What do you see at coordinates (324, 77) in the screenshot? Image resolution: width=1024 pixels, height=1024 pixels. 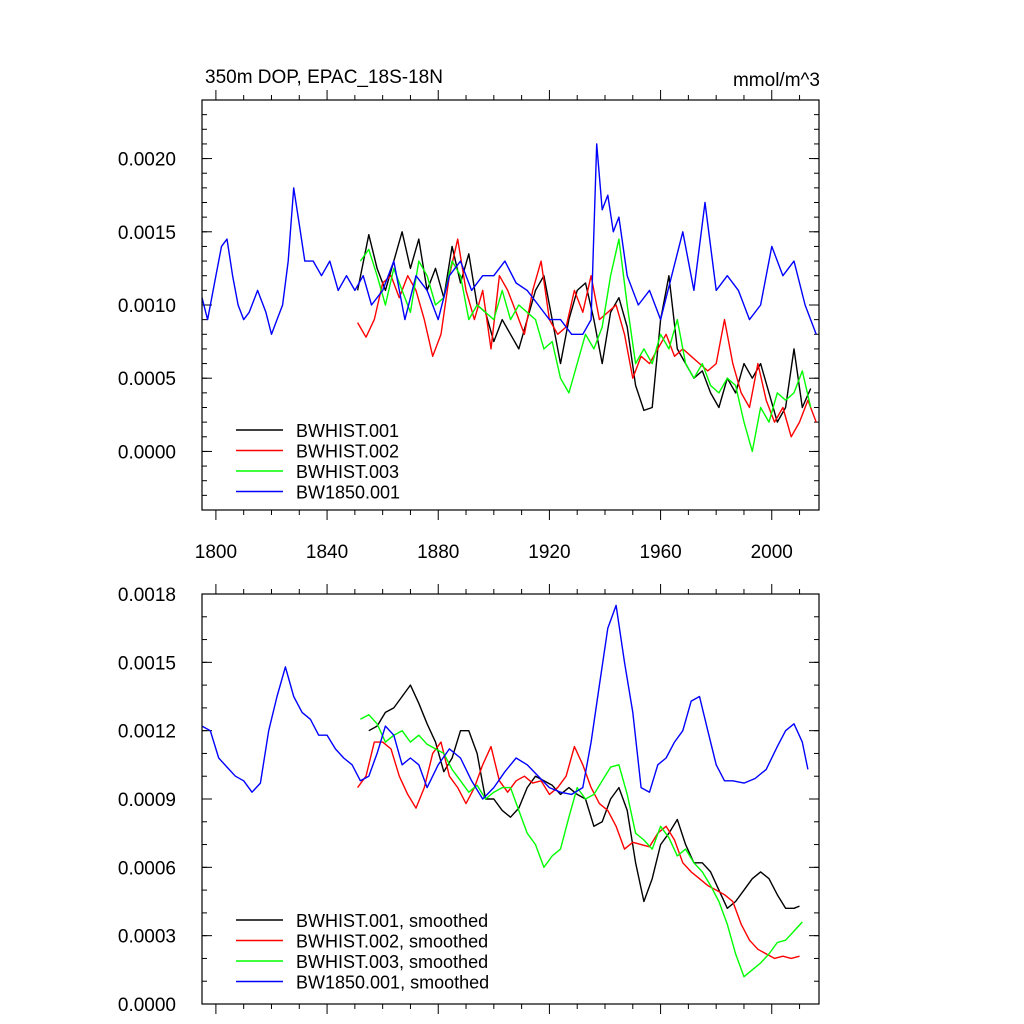 I see `top-title: 350m DOP, EPAC_18S-18N` at bounding box center [324, 77].